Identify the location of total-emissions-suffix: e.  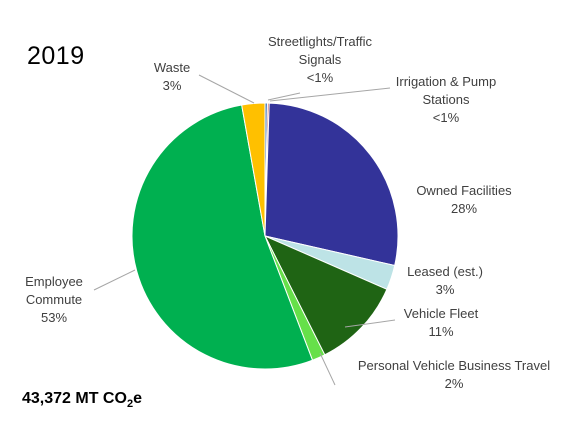
(137, 398).